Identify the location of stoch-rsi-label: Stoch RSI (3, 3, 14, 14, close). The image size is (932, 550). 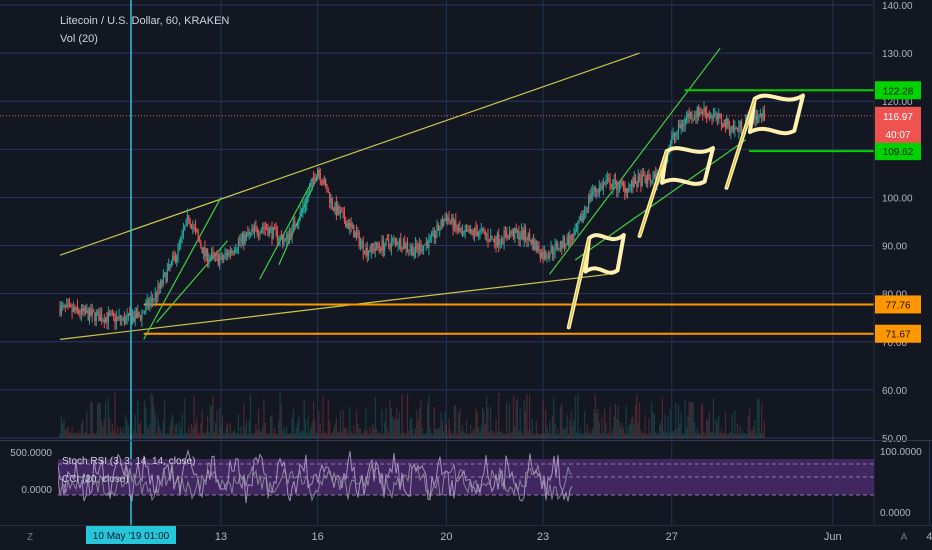
(128, 461).